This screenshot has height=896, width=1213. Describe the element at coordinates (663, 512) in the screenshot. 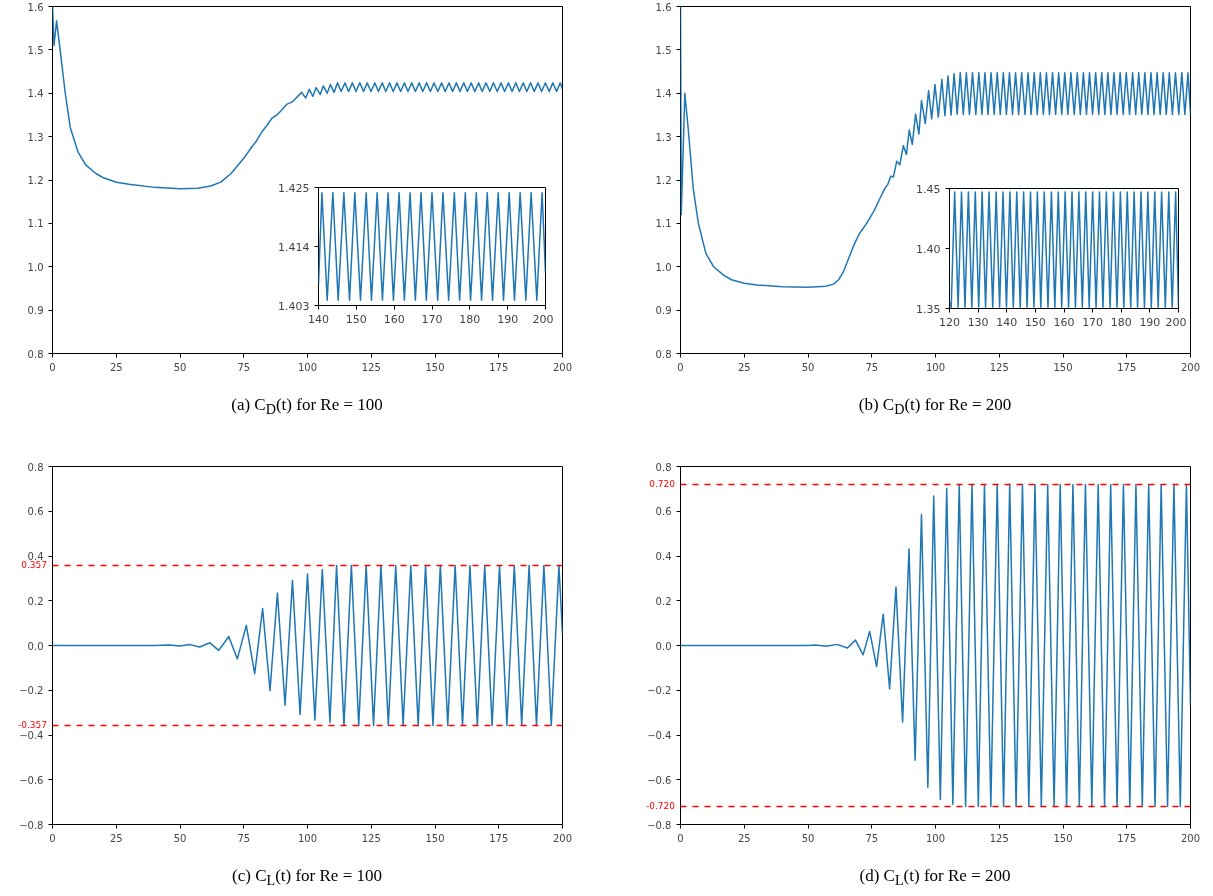

I see `y-tick-label: 0.6` at that location.